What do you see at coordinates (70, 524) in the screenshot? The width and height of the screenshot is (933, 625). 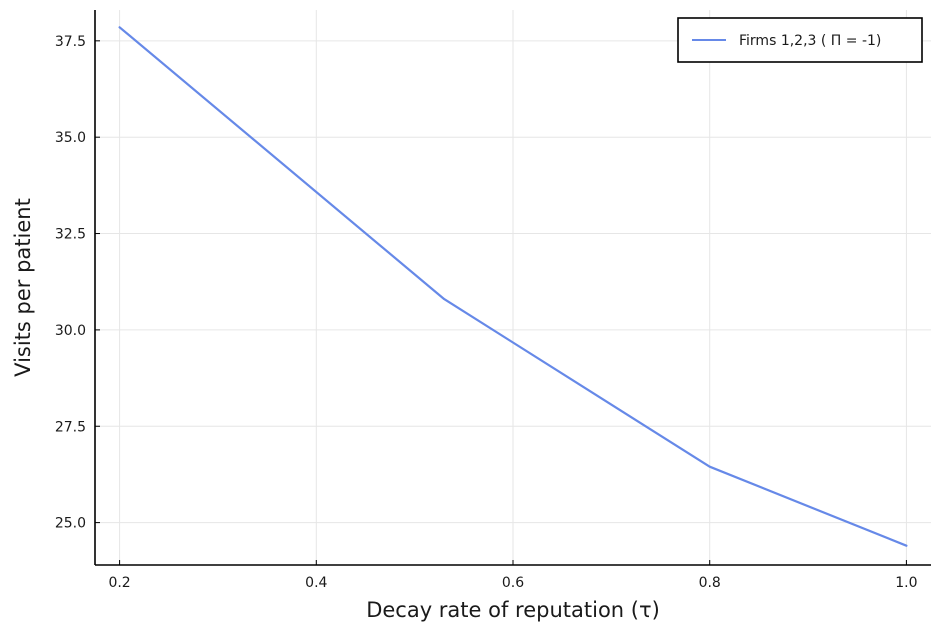 I see `y-tick-label: 25.0` at bounding box center [70, 524].